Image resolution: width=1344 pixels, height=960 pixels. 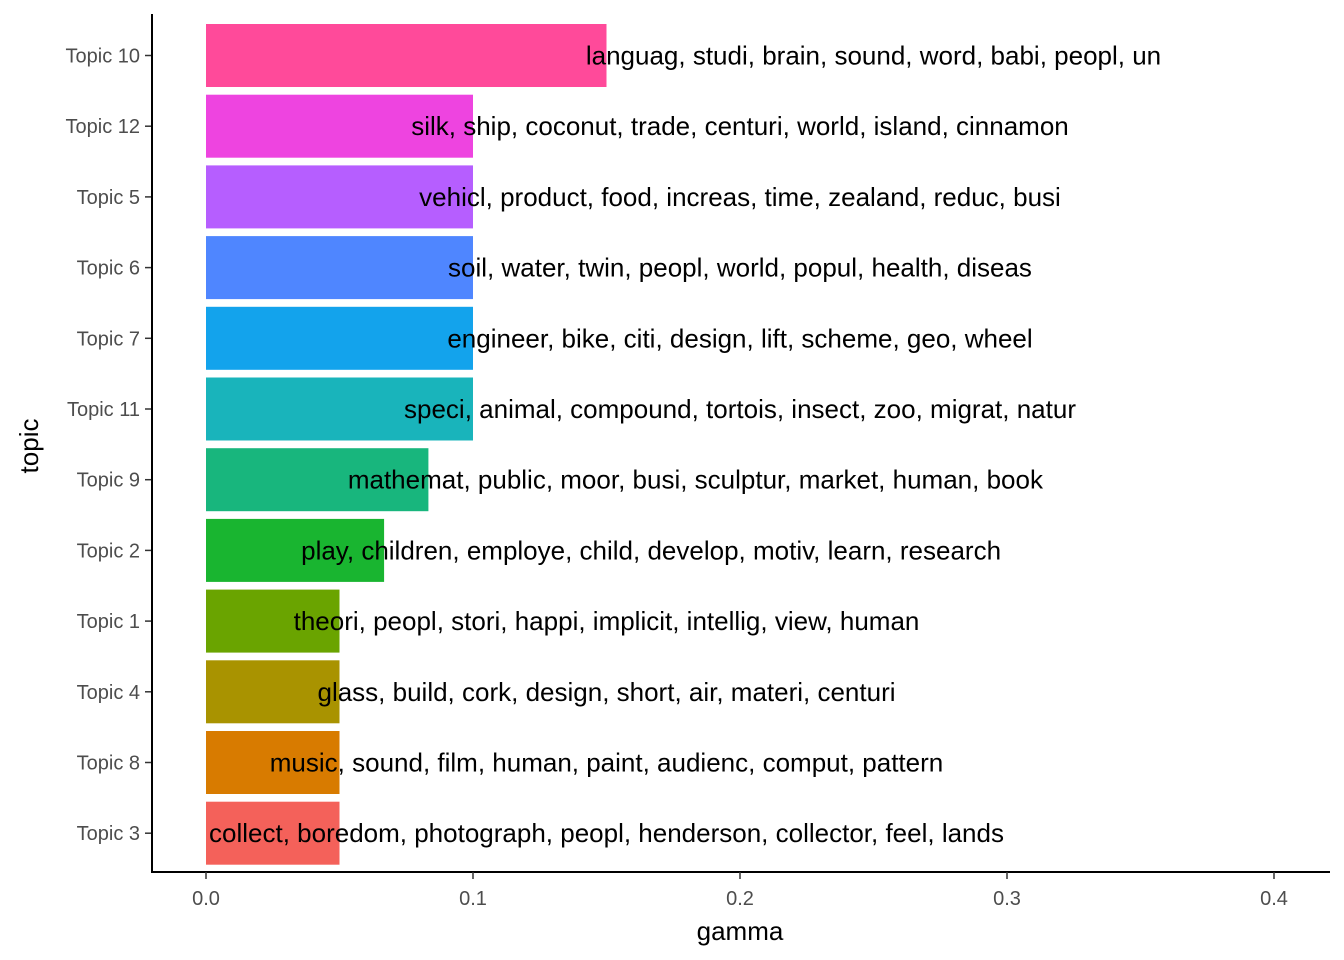 What do you see at coordinates (29, 446) in the screenshot?
I see `y-axis-title: topic` at bounding box center [29, 446].